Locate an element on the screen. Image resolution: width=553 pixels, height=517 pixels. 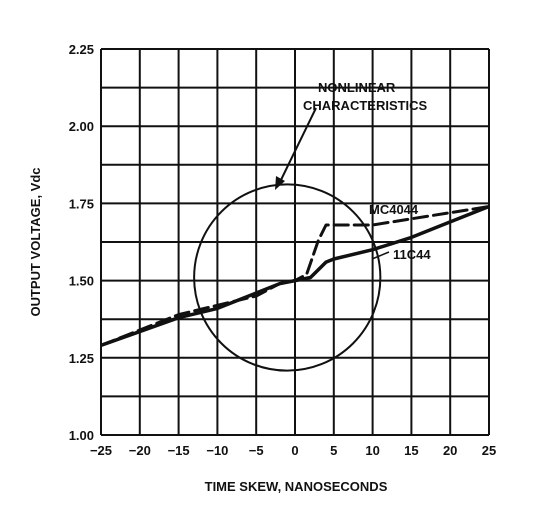
y-tick-labels: 1.00 1.25 1.50 1.75 2.00 2.25 is located at coordinates (81, 242).